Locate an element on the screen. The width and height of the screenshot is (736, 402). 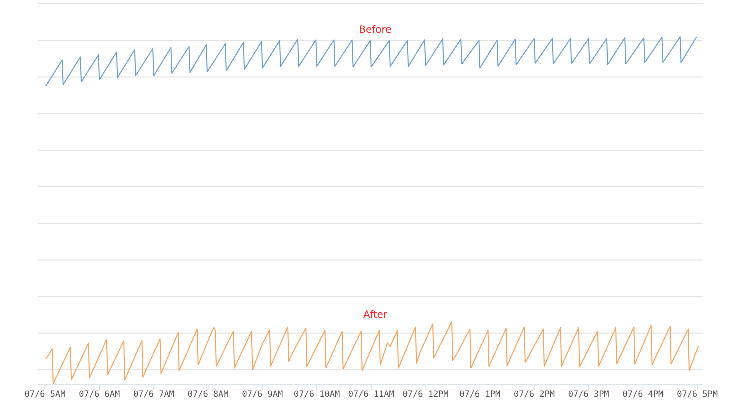
x-tick-label: 07/6 6AM is located at coordinates (99, 395).